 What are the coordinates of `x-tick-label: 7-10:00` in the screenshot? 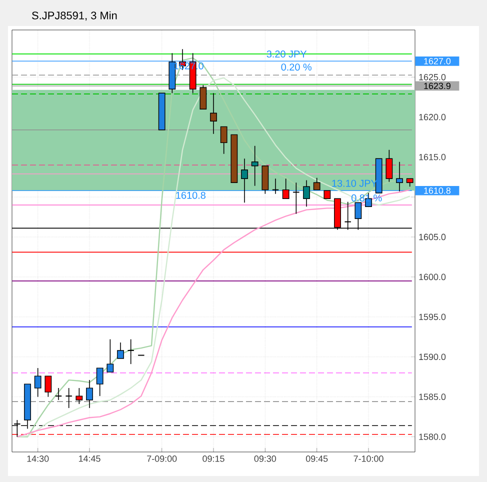 It's located at (369, 459).